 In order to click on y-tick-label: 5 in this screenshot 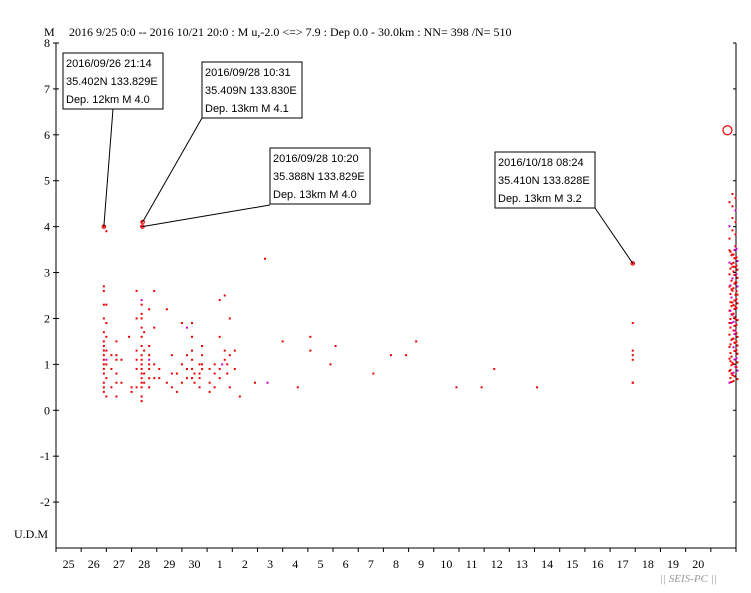, I will do `click(47, 181)`.